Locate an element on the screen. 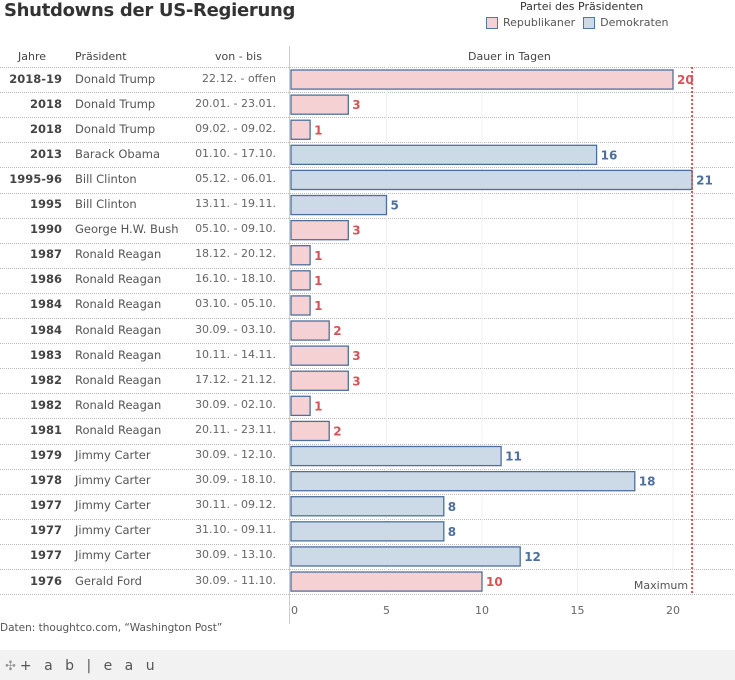 The height and width of the screenshot is (680, 735). row-year: 1983 is located at coordinates (45, 354).